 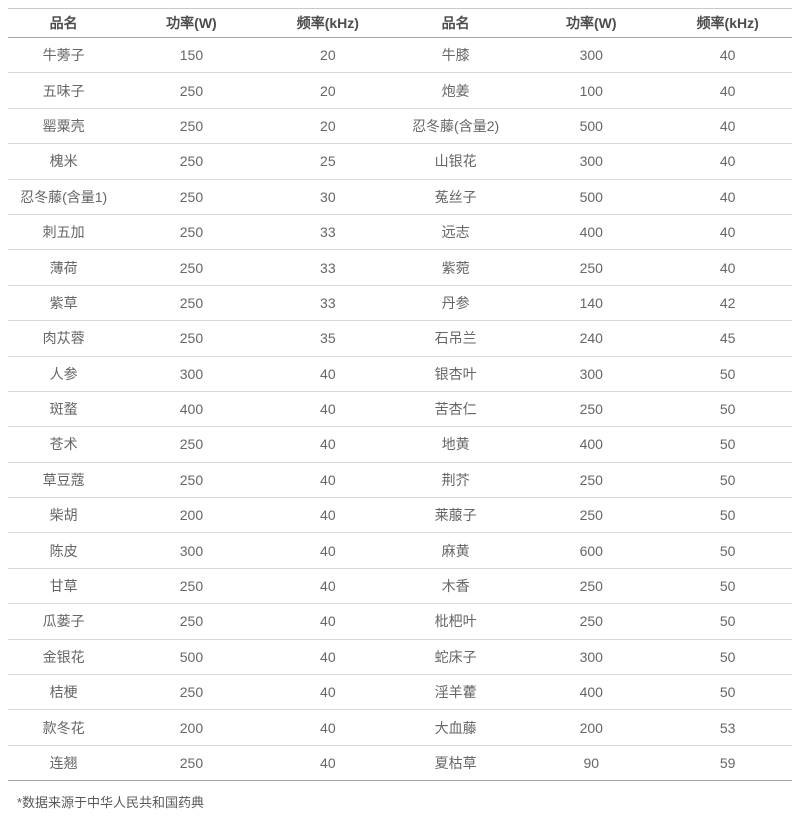 What do you see at coordinates (727, 338) in the screenshot?
I see `cell-frequency-right: 45` at bounding box center [727, 338].